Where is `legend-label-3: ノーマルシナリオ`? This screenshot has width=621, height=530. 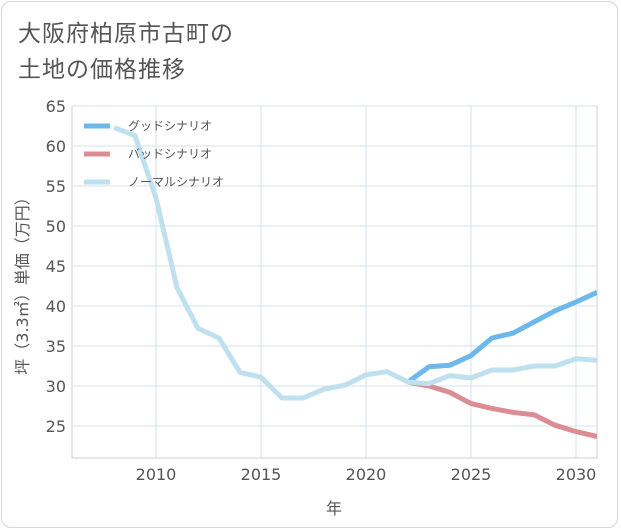 legend-label-3: ノーマルシナリオ is located at coordinates (176, 182).